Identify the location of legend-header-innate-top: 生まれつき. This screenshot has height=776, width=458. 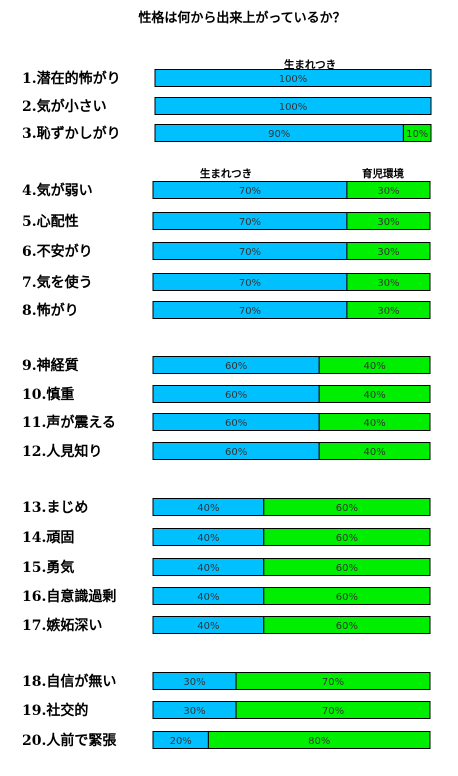
(310, 64).